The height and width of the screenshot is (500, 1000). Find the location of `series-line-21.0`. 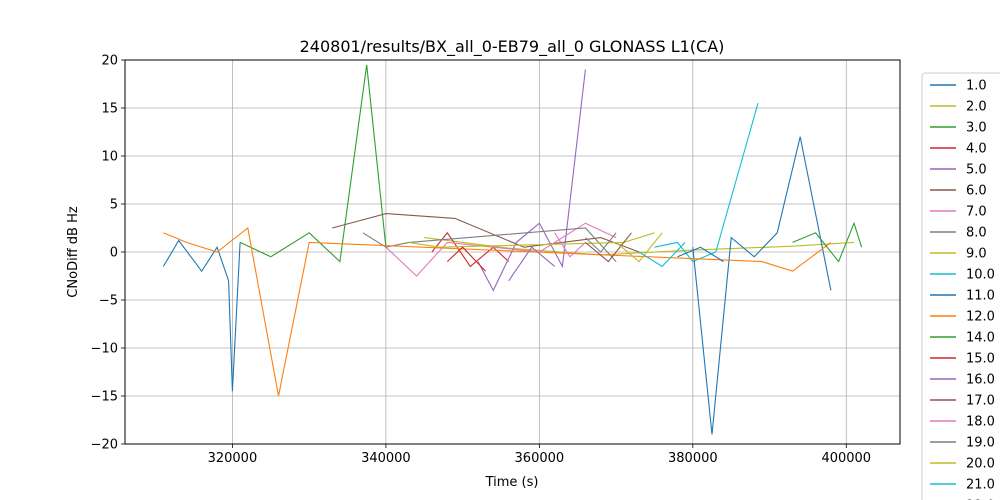

series-line-21.0 is located at coordinates (662, 255).